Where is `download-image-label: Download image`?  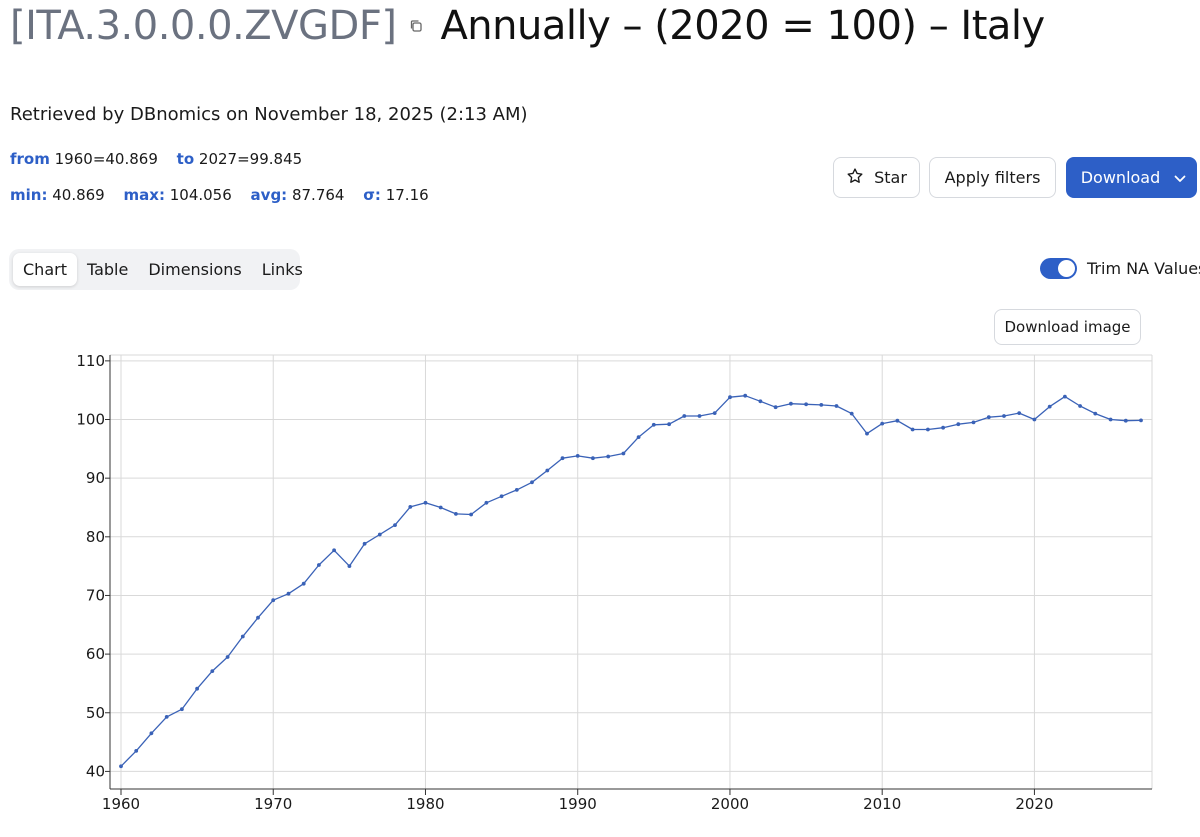 download-image-label: Download image is located at coordinates (1067, 327).